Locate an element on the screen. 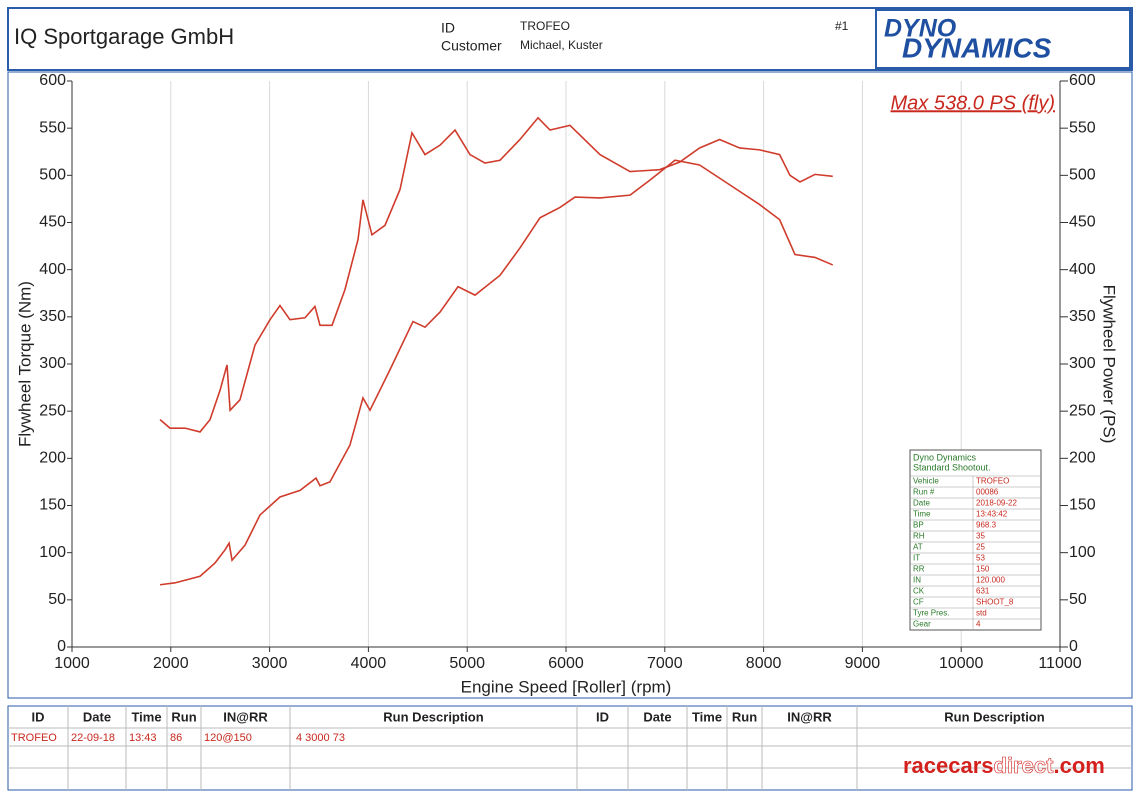 The image size is (1140, 795). logo-box is located at coordinates (1003, 39).